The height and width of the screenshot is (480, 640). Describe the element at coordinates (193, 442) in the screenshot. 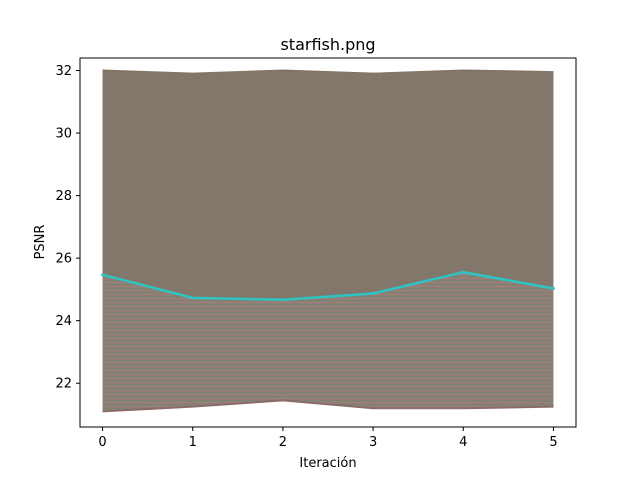

I see `x-tick-label: 1` at that location.